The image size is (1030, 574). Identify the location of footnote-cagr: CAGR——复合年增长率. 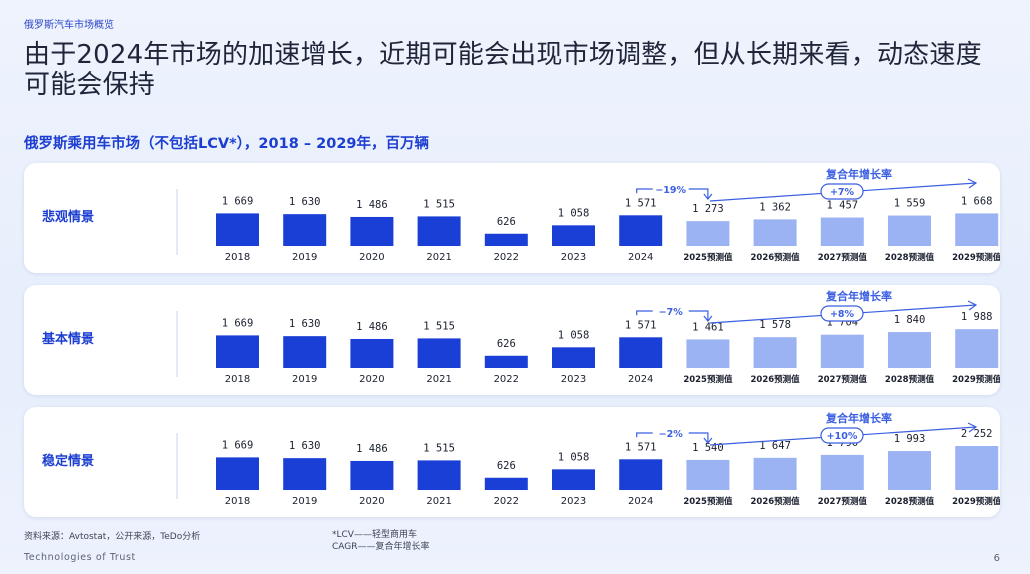
(381, 547).